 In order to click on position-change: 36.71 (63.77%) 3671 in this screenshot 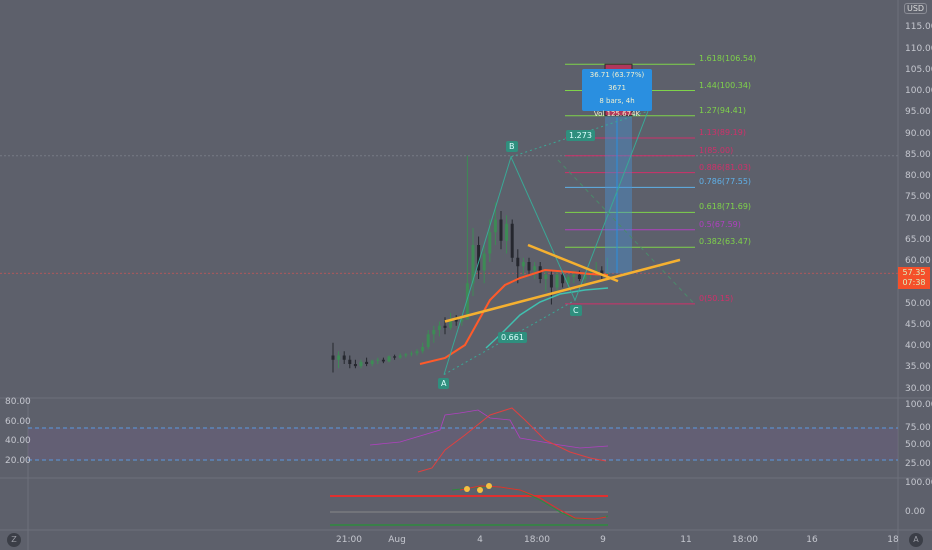, I will do `click(617, 81)`.